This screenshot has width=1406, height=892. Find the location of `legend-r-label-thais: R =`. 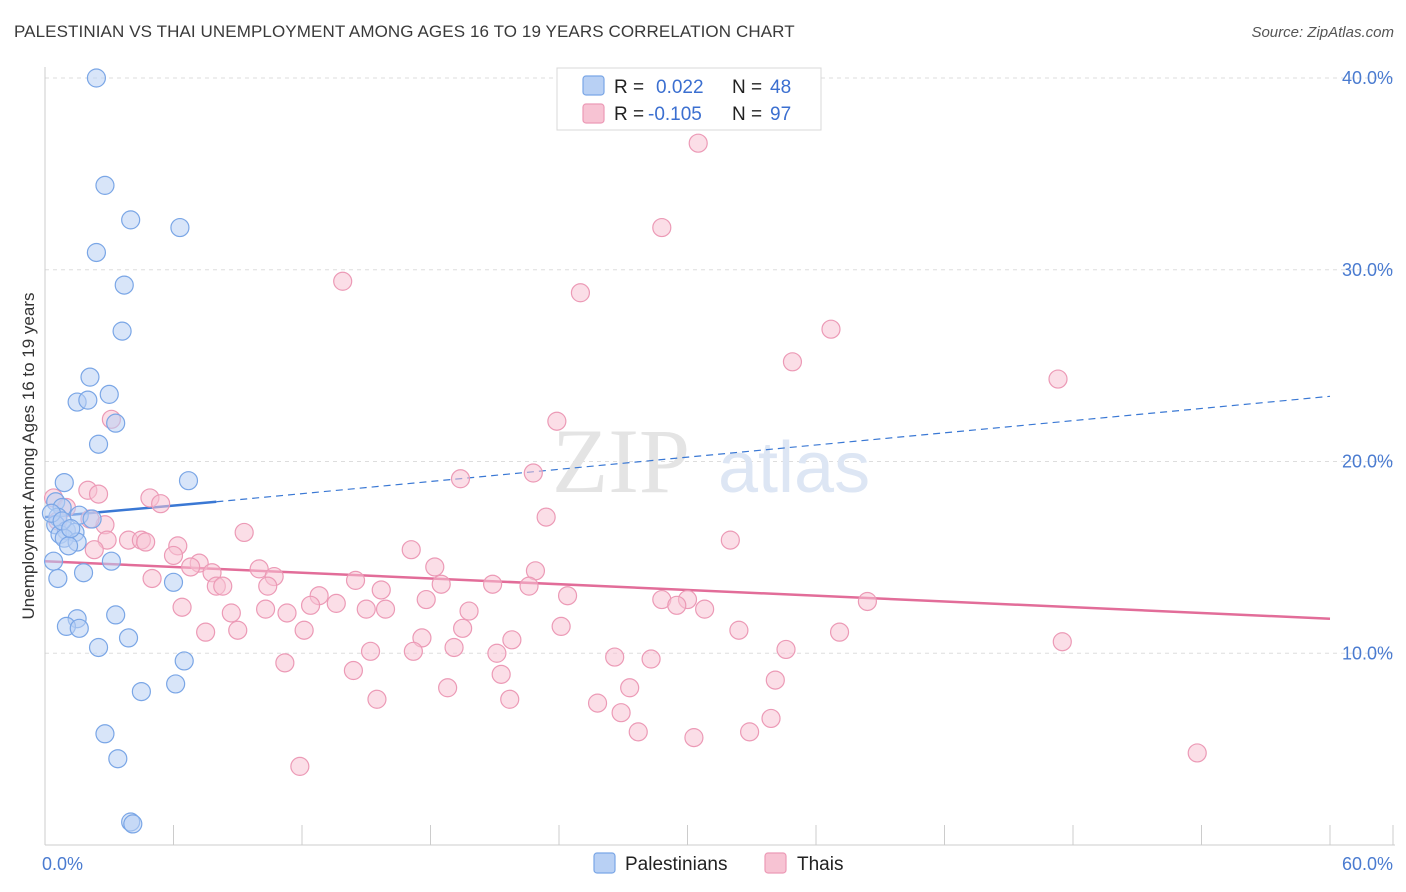

legend-r-label-thais: R = is located at coordinates (629, 114).